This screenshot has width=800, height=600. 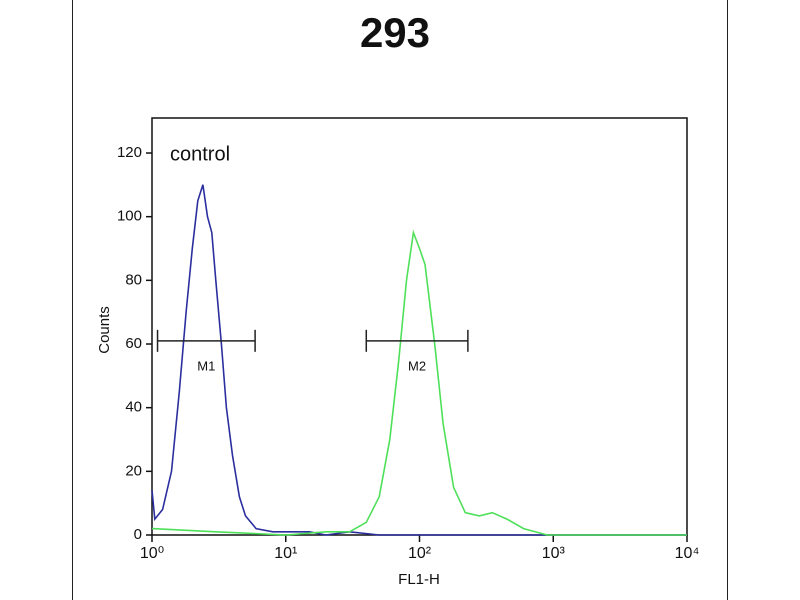 I want to click on y-tick-label: 20, so click(x=133, y=470).